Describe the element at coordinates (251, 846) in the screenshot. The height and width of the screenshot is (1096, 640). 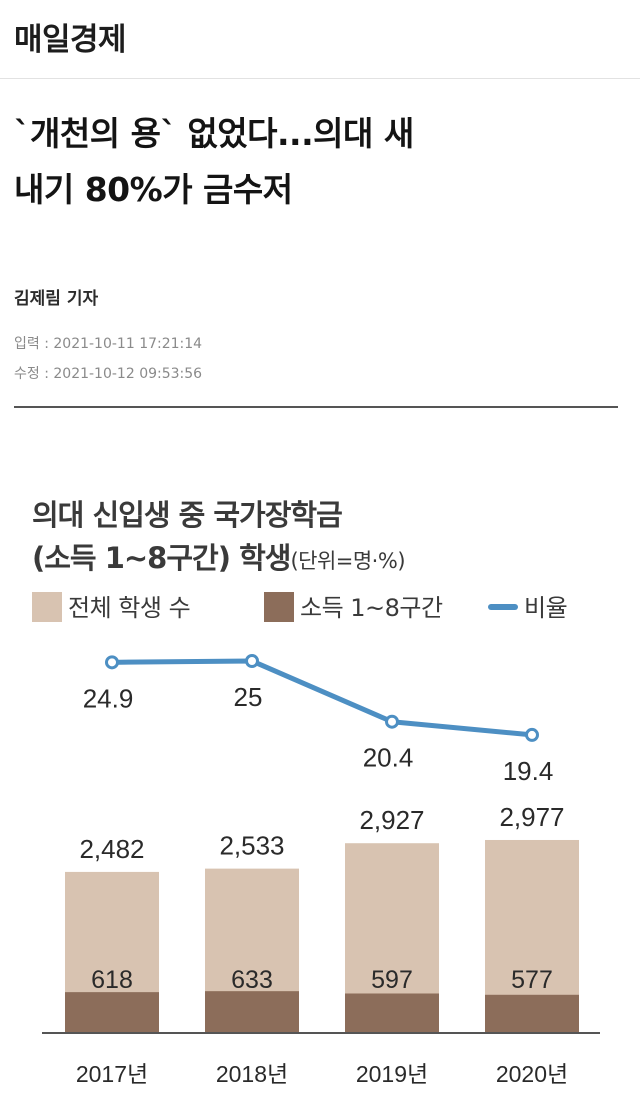
I see `bar-total-label-1: 2,533` at that location.